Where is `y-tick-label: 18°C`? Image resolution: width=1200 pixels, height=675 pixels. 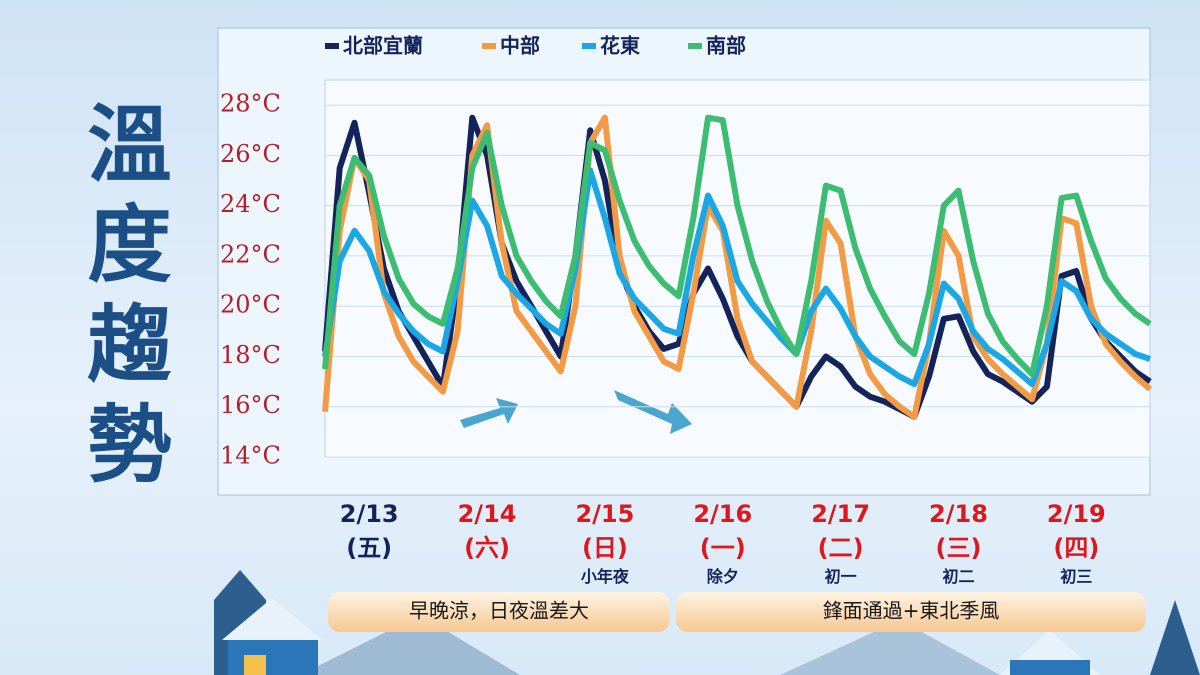
y-tick-label: 18°C is located at coordinates (250, 355).